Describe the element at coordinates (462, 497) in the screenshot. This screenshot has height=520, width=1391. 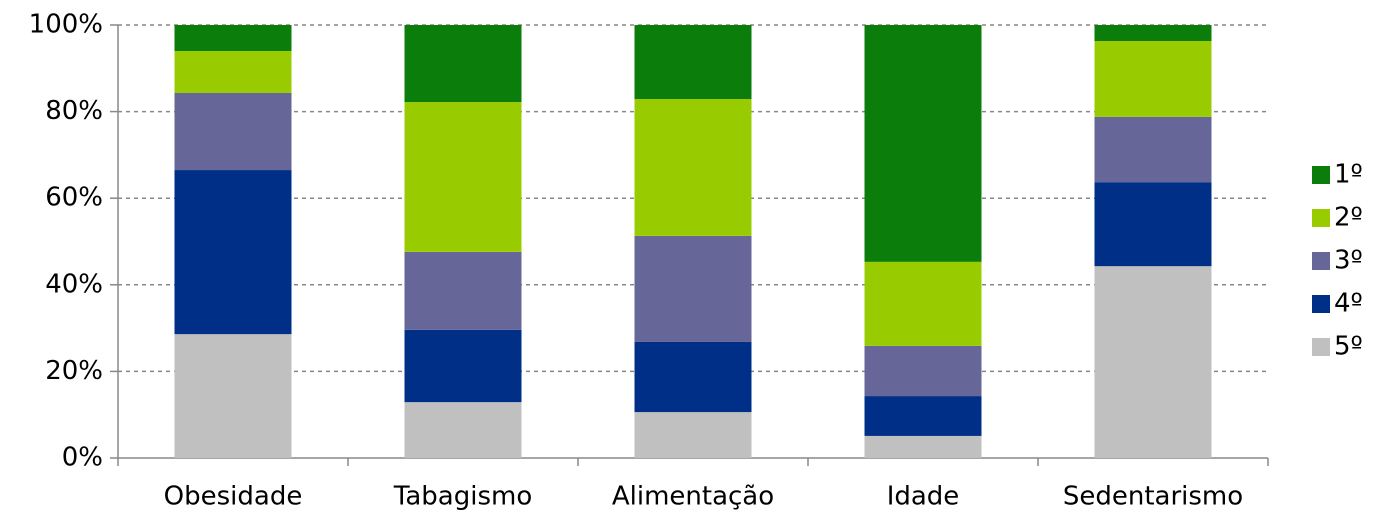
I see `x-tick-label: Tabagismo` at that location.